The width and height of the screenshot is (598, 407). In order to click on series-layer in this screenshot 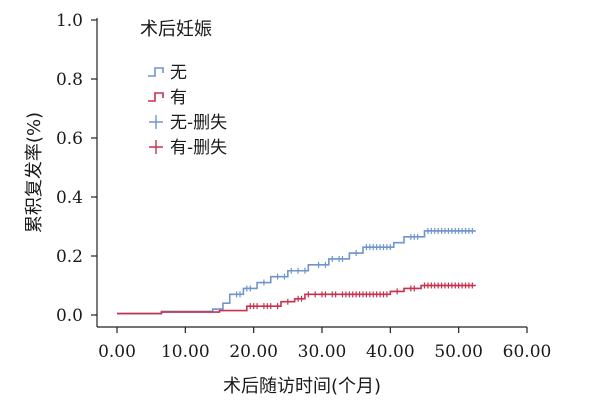, I will do `click(296, 271)`.